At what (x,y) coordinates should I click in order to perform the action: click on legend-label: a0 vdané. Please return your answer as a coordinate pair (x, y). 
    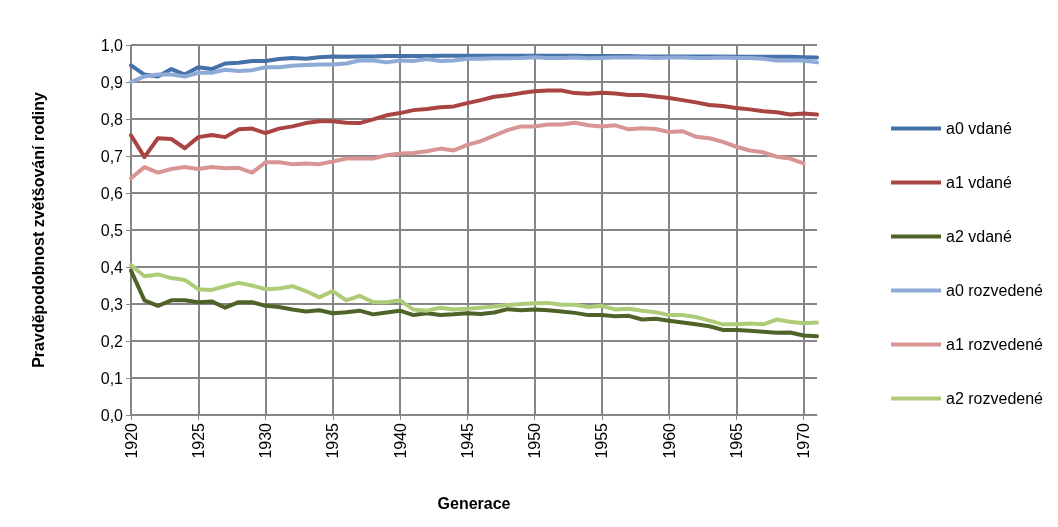
    Looking at the image, I should click on (979, 128).